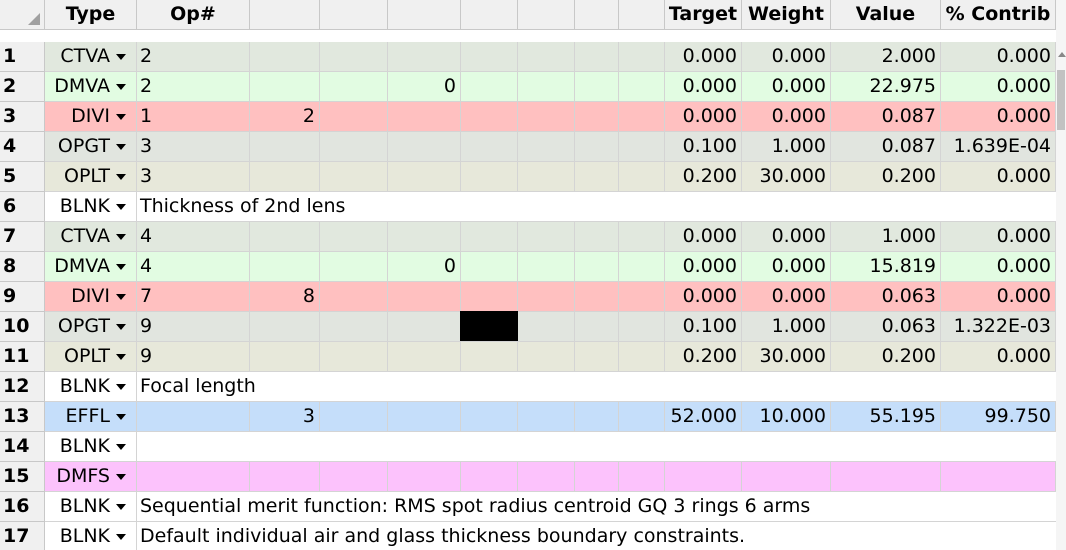 The width and height of the screenshot is (1066, 550). Describe the element at coordinates (22, 177) in the screenshot. I see `row-number: 5` at that location.